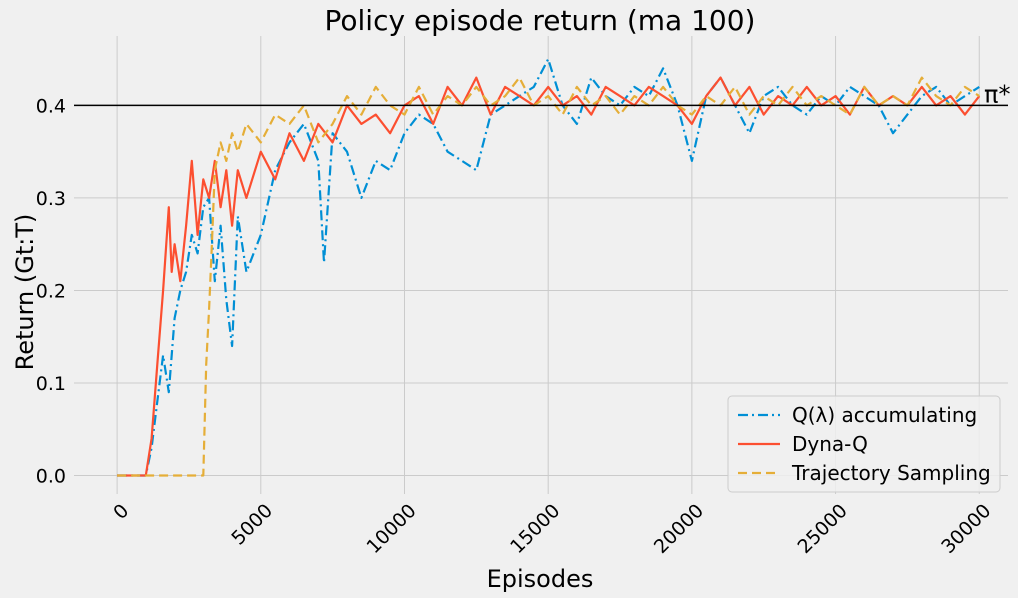  What do you see at coordinates (830, 444) in the screenshot?
I see `legend-label-1: Dyna-Q` at bounding box center [830, 444].